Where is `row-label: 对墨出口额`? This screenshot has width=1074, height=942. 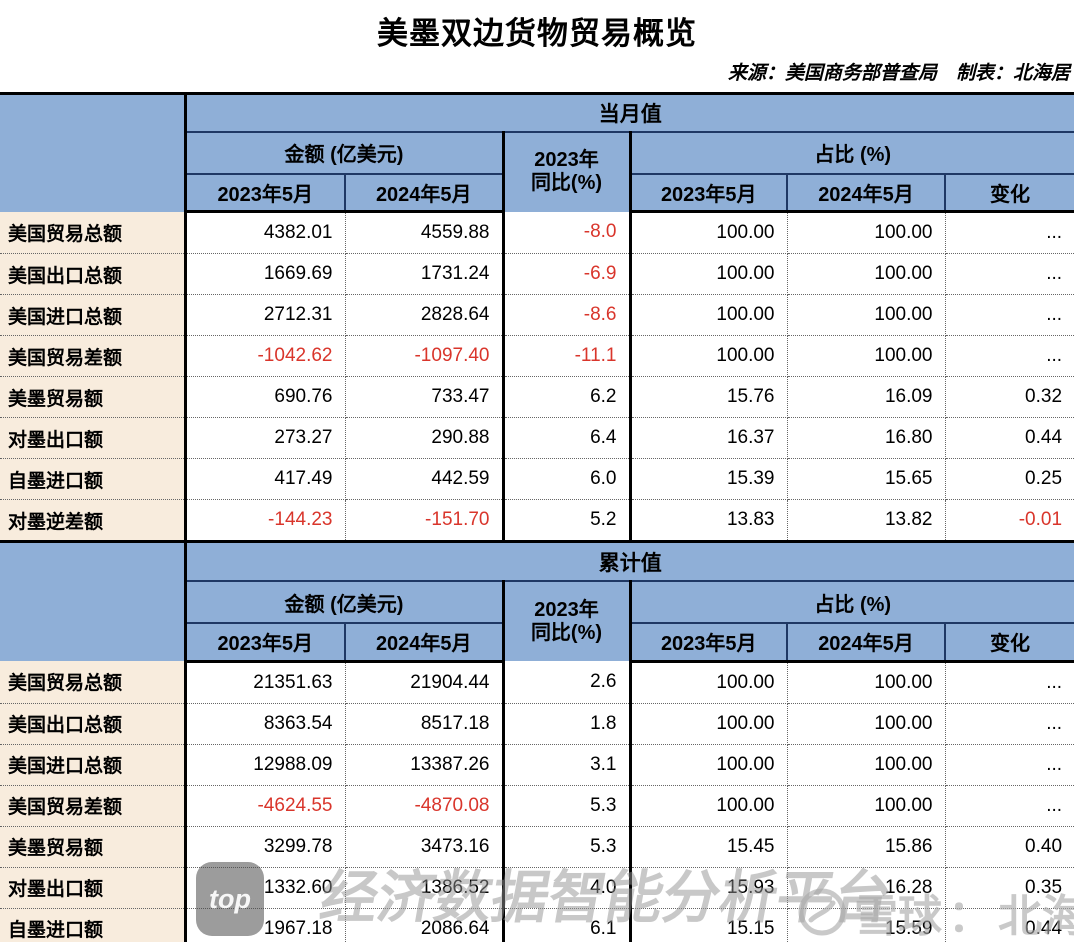
row-label: 对墨出口额 is located at coordinates (93, 438).